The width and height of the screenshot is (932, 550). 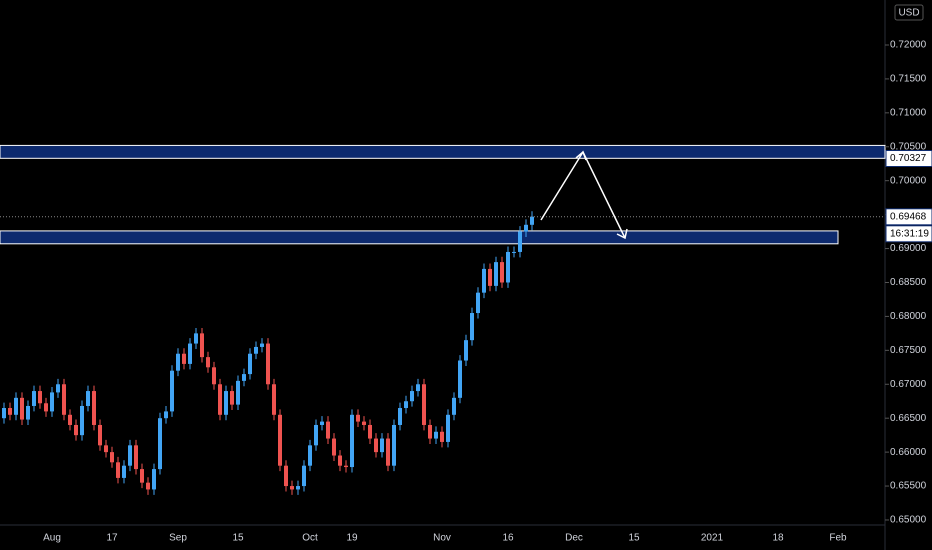 I want to click on y-tick-label: 0.65500, so click(x=908, y=486).